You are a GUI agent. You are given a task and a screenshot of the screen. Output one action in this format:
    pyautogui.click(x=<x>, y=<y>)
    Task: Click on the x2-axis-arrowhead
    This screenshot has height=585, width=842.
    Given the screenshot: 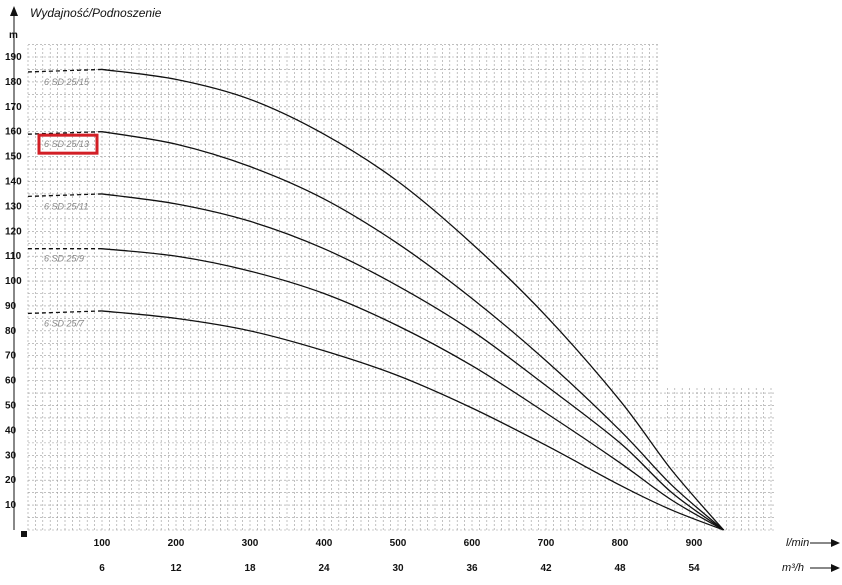 What is the action you would take?
    pyautogui.click(x=835, y=568)
    